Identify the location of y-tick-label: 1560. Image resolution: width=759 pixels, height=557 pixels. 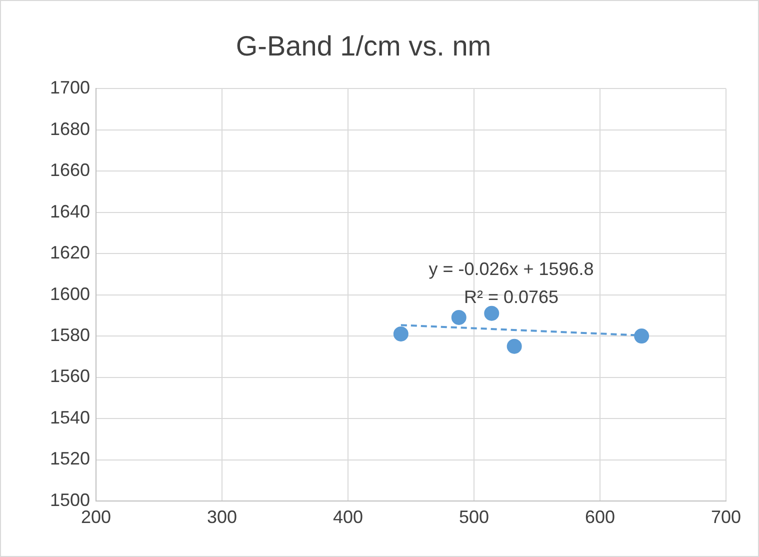
(70, 376).